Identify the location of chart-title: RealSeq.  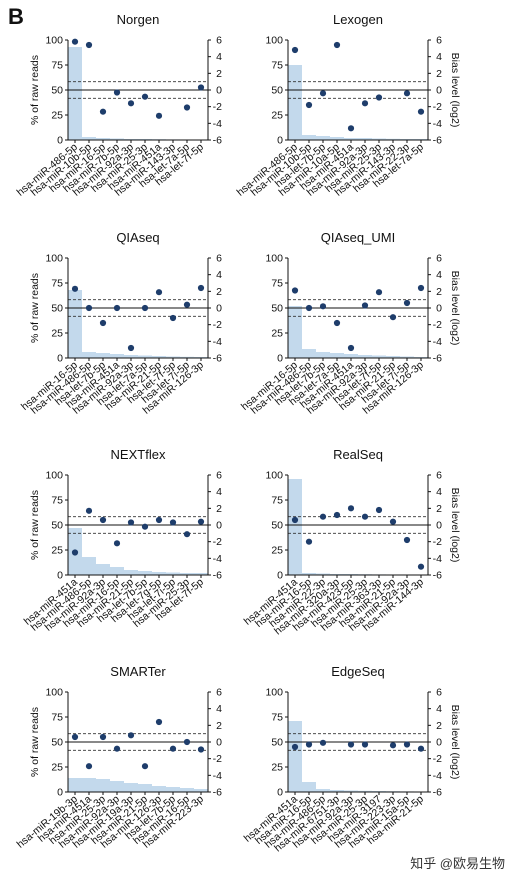
(358, 454).